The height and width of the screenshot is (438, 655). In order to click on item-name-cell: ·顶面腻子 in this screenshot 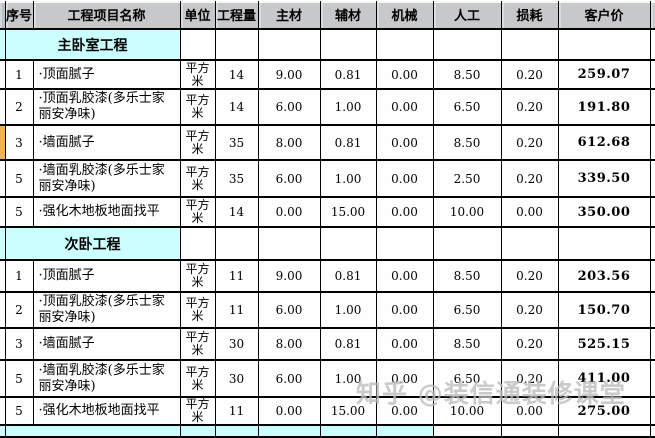, I will do `click(106, 74)`.